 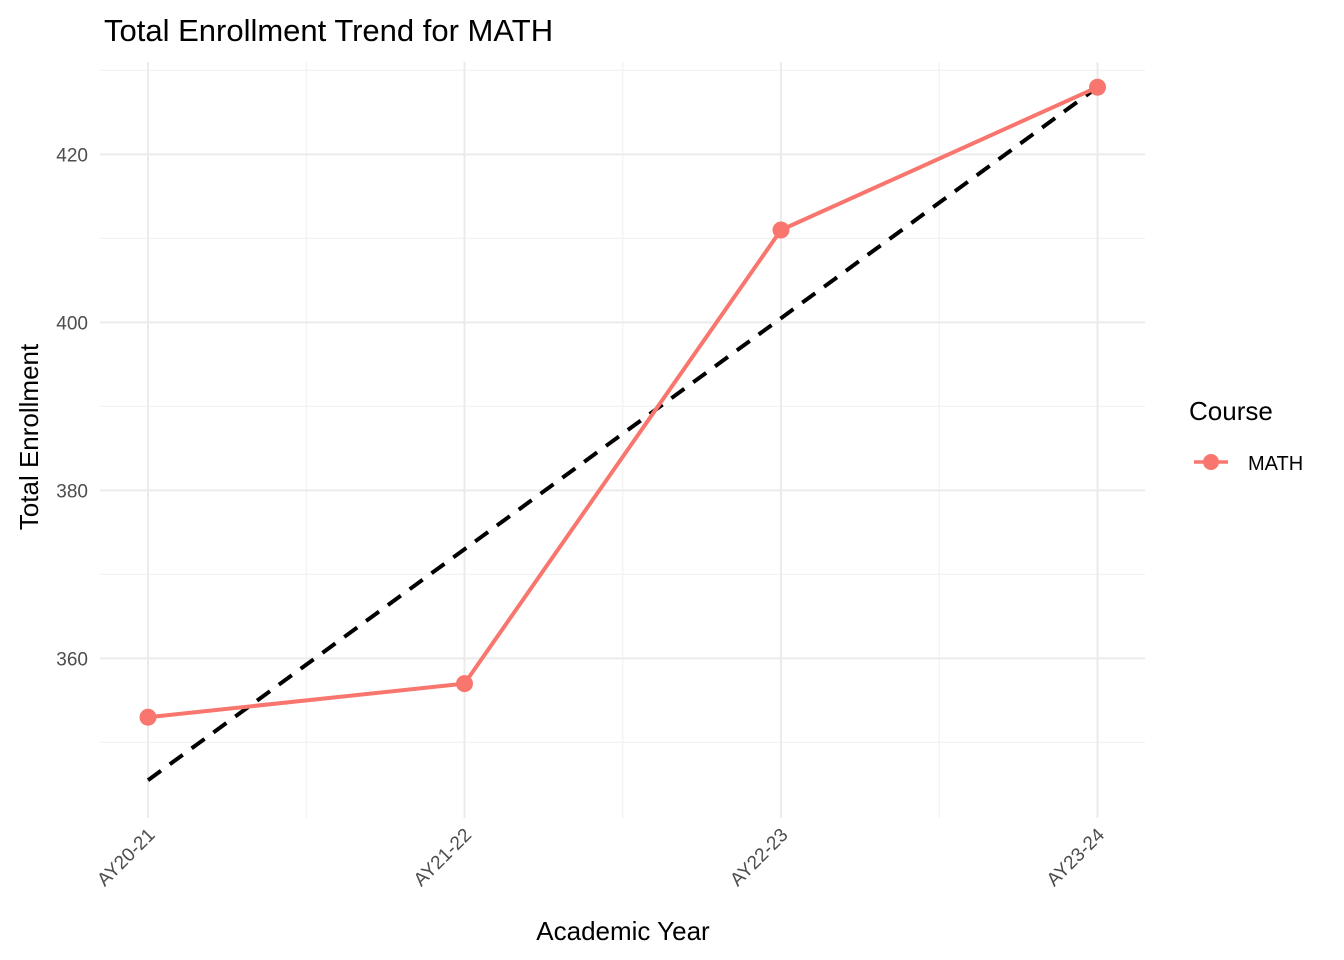 I want to click on x-axis-title: Academic Year, so click(x=623, y=931).